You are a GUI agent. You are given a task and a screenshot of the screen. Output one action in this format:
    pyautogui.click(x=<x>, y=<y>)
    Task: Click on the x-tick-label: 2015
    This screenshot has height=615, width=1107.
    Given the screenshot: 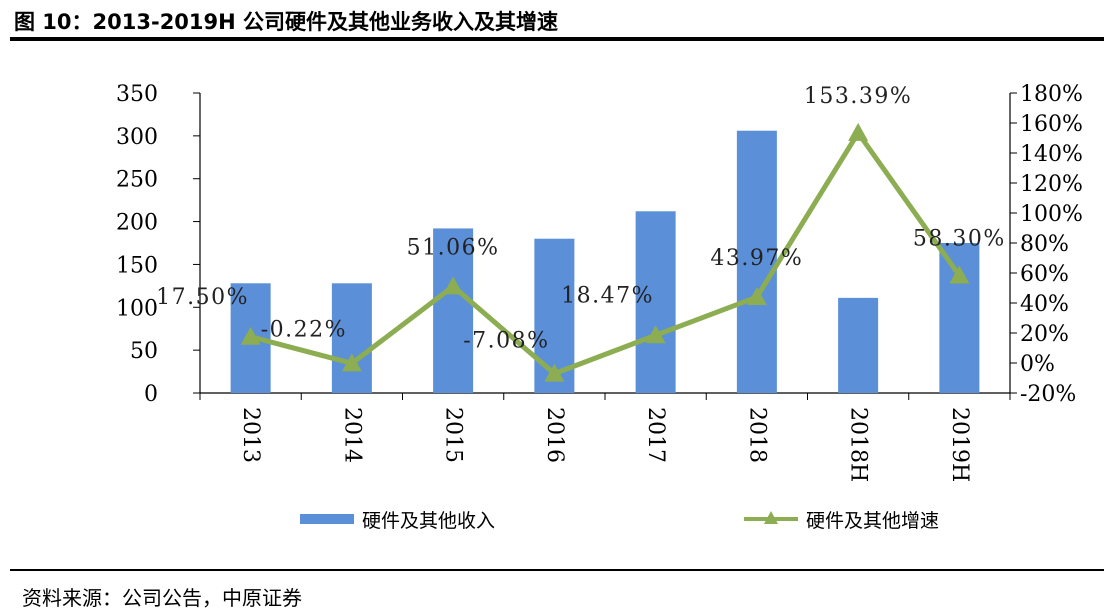 What is the action you would take?
    pyautogui.click(x=453, y=435)
    